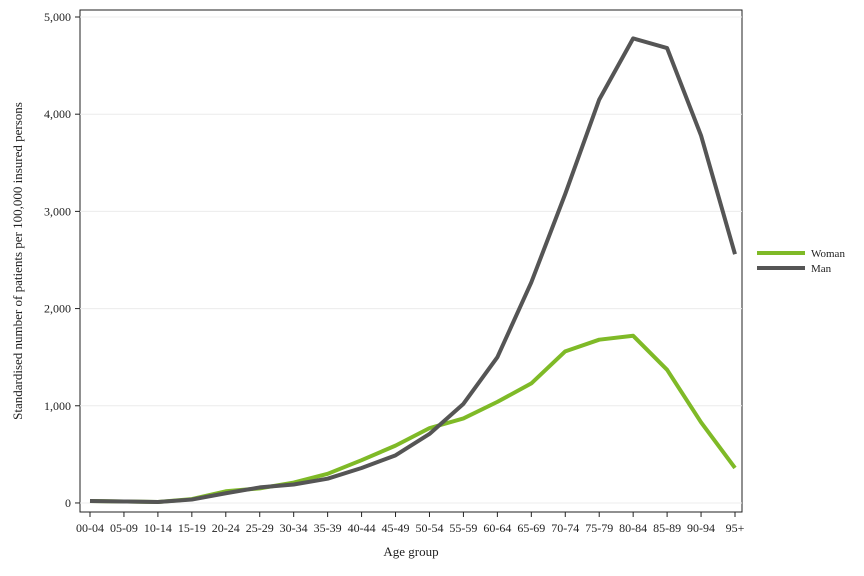 The width and height of the screenshot is (864, 576). What do you see at coordinates (667, 528) in the screenshot?
I see `x-tick-label: 85-89` at bounding box center [667, 528].